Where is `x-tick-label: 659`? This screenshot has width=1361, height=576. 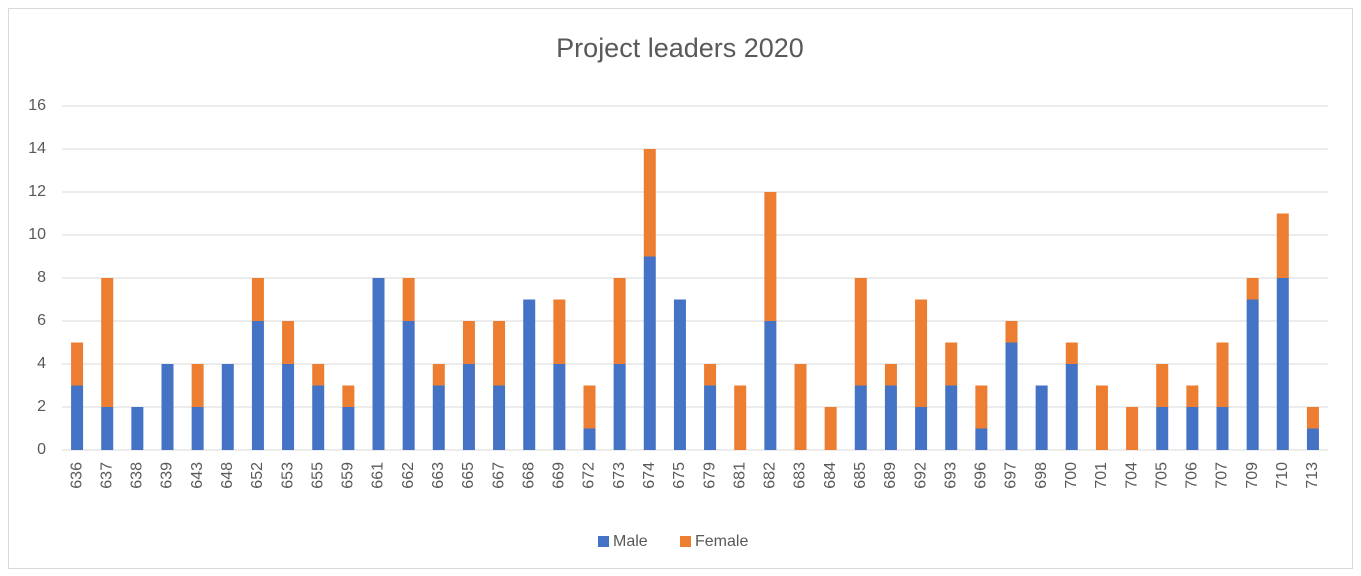 x-tick-label: 659 is located at coordinates (348, 475).